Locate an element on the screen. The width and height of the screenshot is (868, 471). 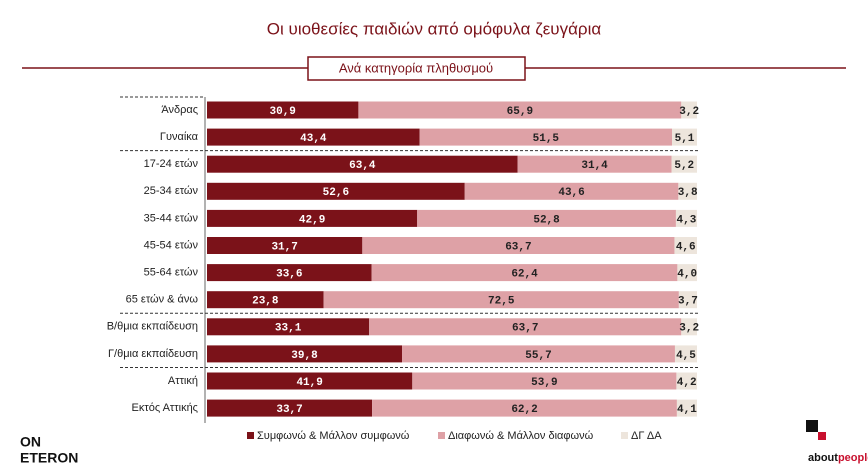
value-label: 31,4 is located at coordinates (594, 166).